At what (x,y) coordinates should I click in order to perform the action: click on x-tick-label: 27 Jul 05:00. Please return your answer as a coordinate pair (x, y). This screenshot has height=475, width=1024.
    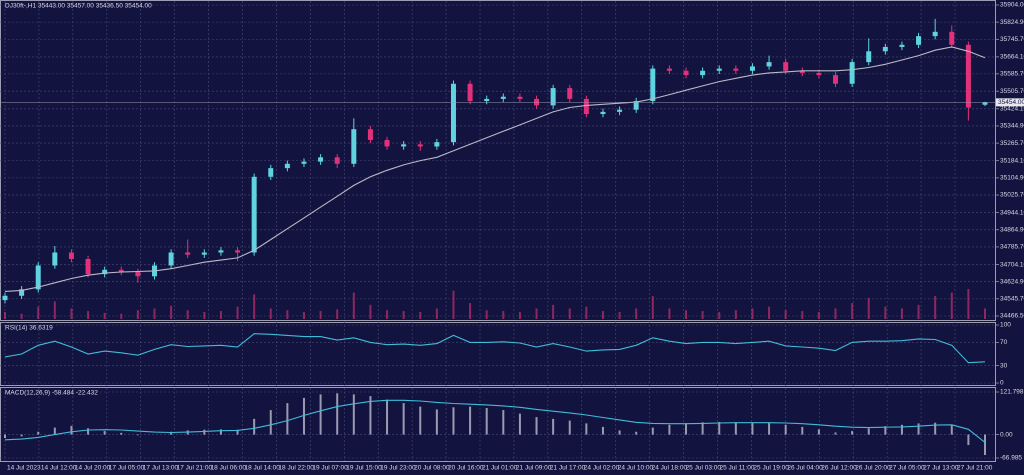
    Looking at the image, I should click on (907, 468).